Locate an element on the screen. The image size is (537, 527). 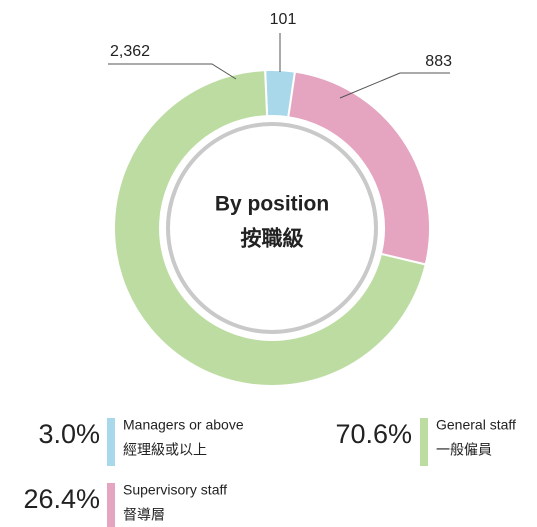
legend-label-zh: 經理級或以上 is located at coordinates (165, 450).